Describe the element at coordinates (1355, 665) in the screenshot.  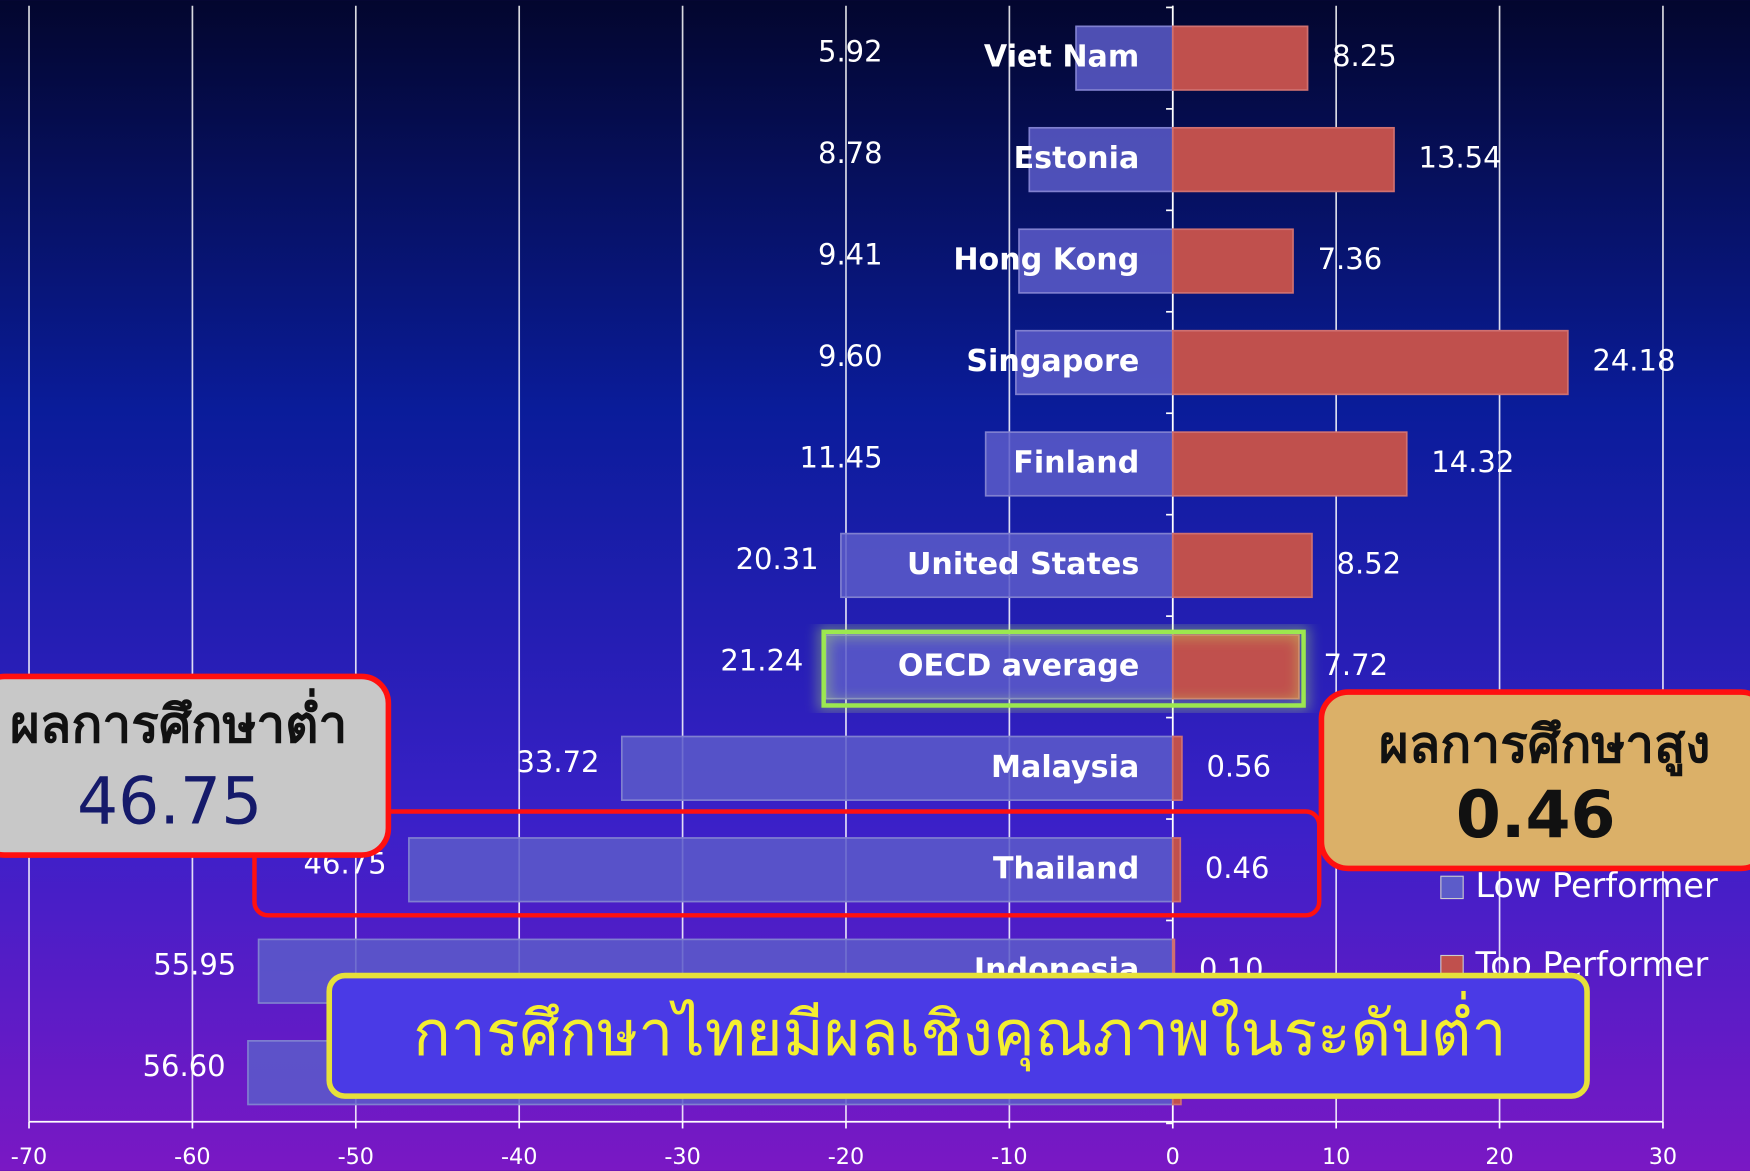
I see `value-label: 7.72` at that location.